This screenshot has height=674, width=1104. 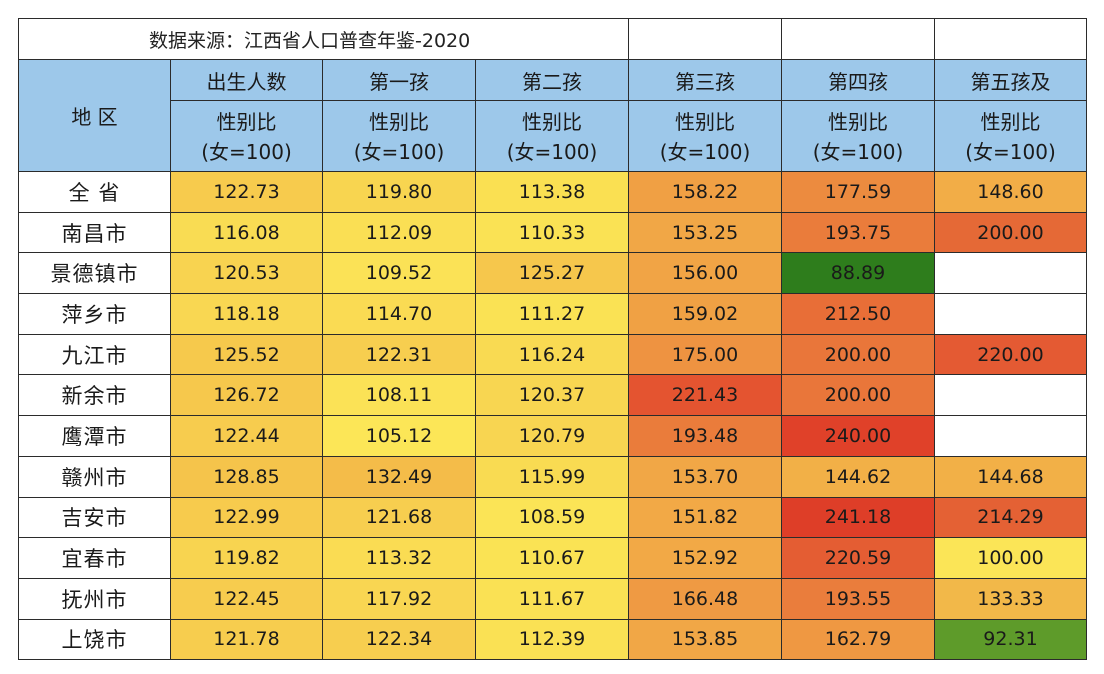 I want to click on col-header-first-child: 第一孩, so click(x=399, y=80).